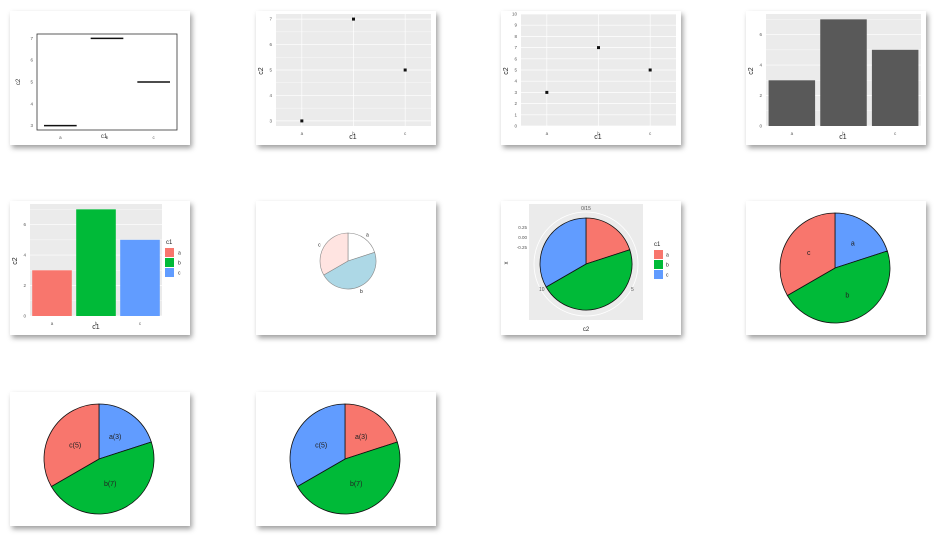 The image size is (935, 536). I want to click on y-tick-label: 10, so click(515, 14).